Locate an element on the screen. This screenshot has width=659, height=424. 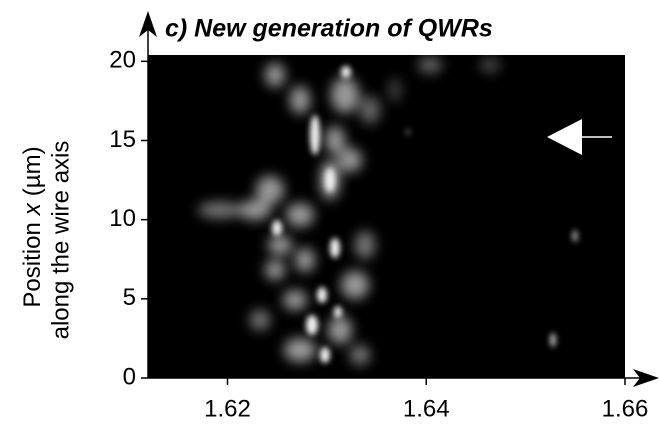
x-tick-label: 1.66 is located at coordinates (625, 408).